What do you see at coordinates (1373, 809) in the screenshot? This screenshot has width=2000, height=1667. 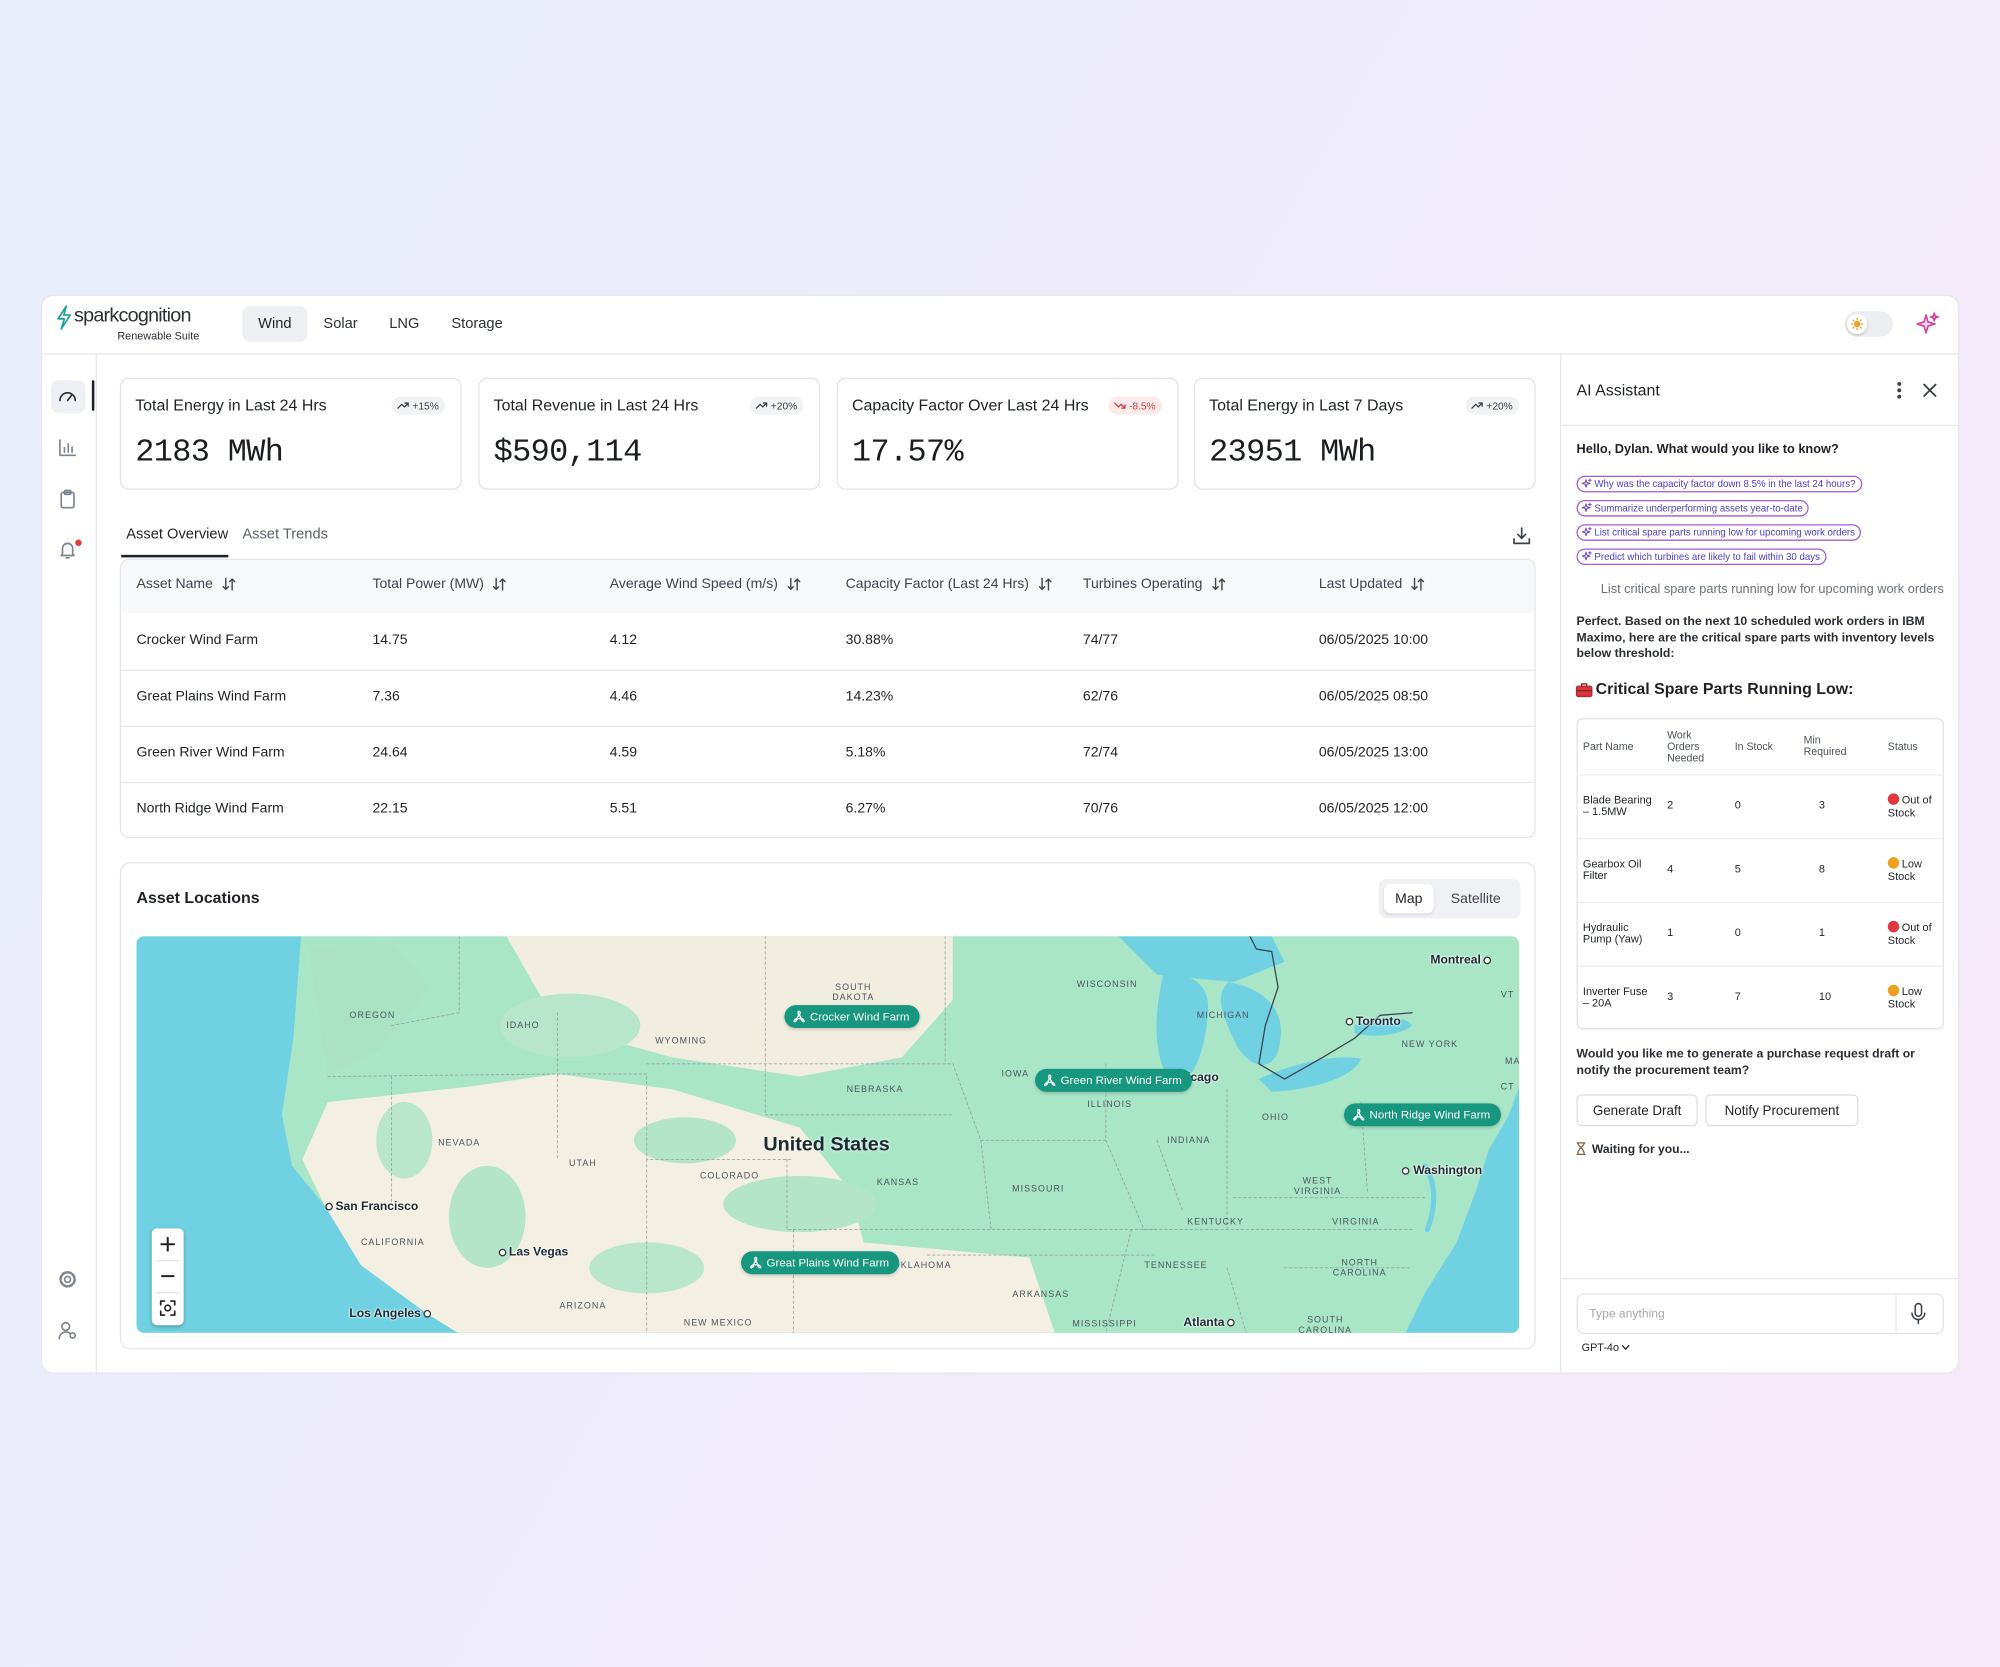 I see `table-cell: 06/05/2025 12:00` at bounding box center [1373, 809].